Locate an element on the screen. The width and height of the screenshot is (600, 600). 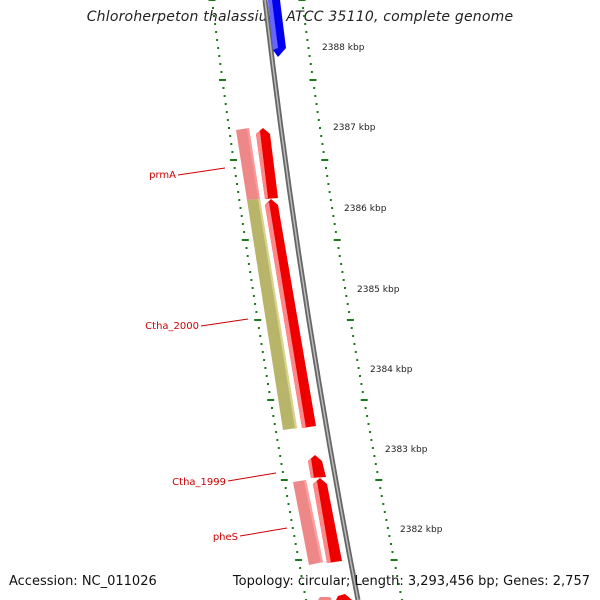
scale-label: 2388 kbp is located at coordinates (343, 48).